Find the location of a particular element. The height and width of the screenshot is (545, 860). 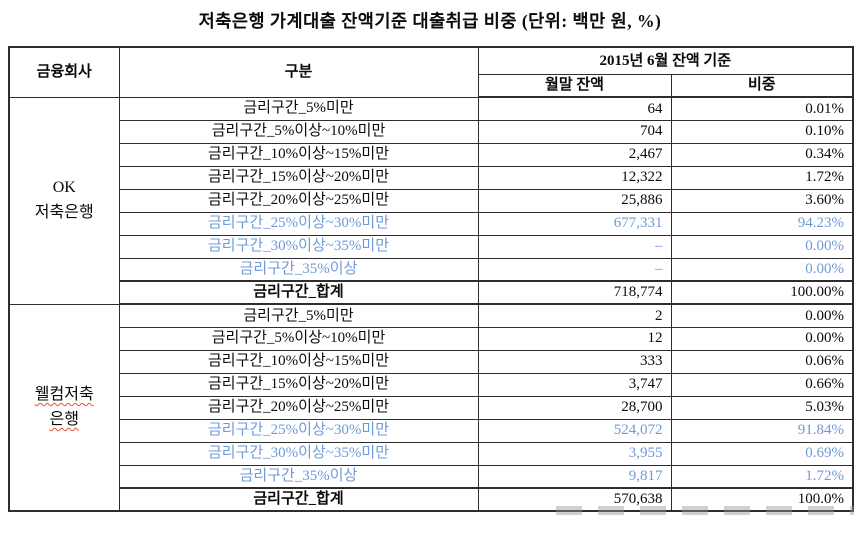

share-cell: 0.34% is located at coordinates (762, 154).